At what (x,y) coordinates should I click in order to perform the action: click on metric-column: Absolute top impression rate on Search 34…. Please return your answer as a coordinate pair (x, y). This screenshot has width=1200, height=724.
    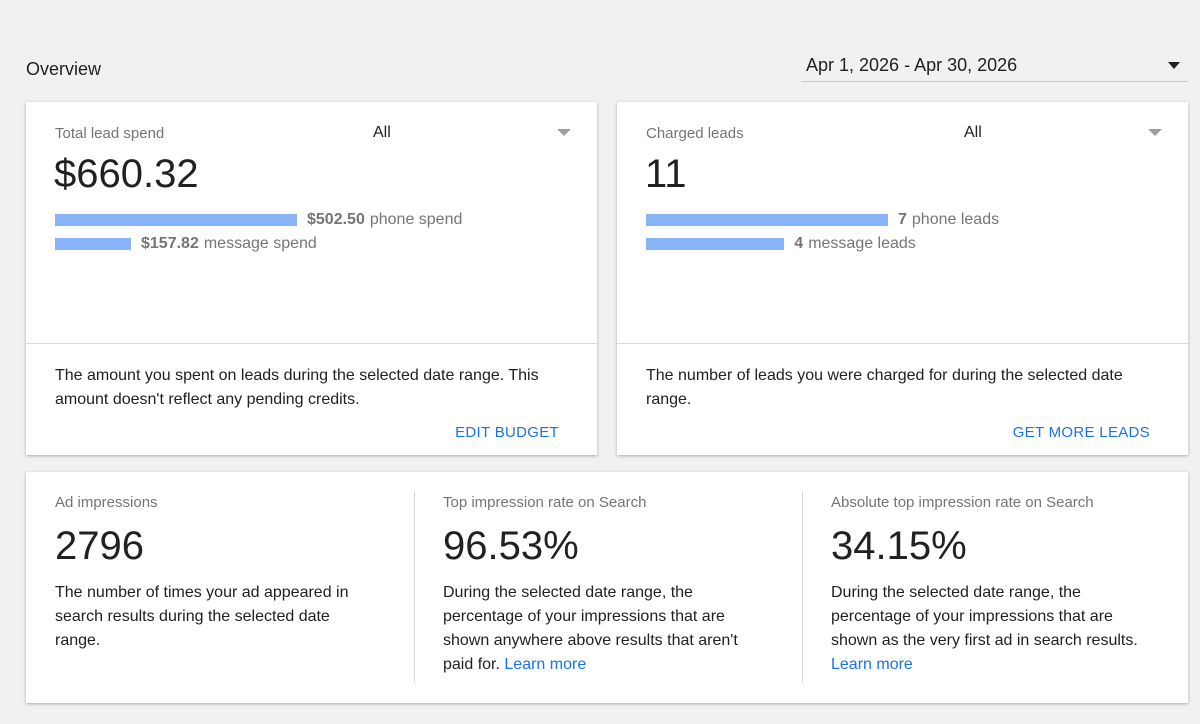
    Looking at the image, I should click on (996, 587).